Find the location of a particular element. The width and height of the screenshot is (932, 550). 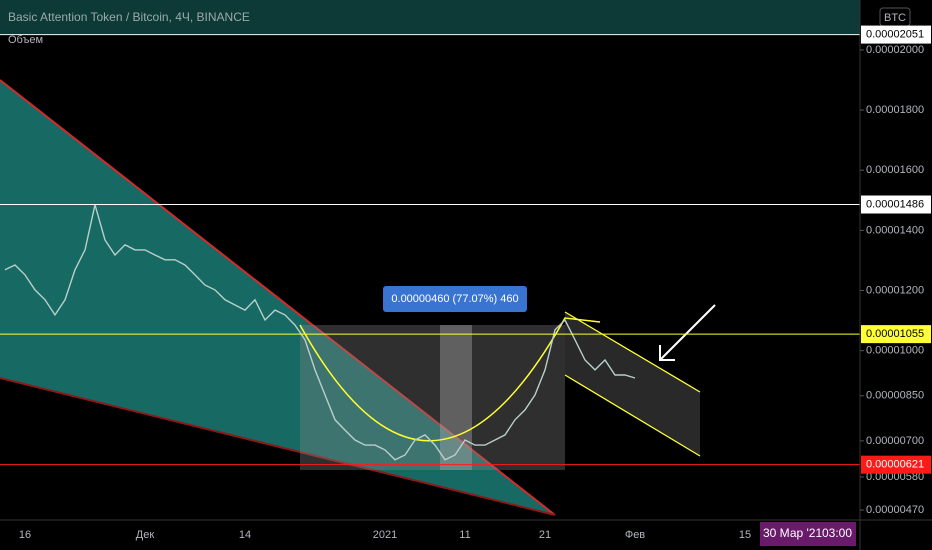

y-tick-label: 0.00001000 is located at coordinates (895, 351).